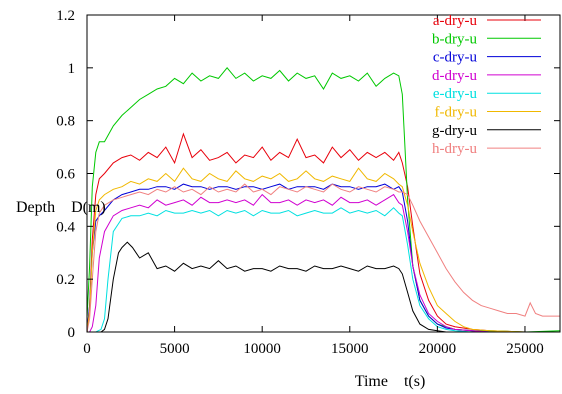 The width and height of the screenshot is (562, 394). Describe the element at coordinates (65, 280) in the screenshot. I see `y-tick-label: 0.2` at that location.